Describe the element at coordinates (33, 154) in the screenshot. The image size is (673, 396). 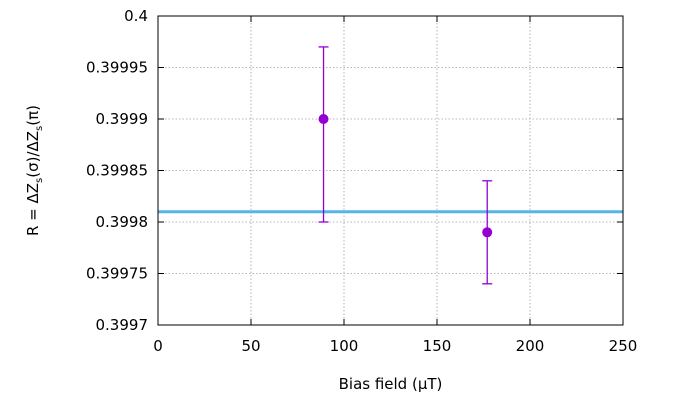
I see `y-axis-title-mid: (σ)/ΔZ` at that location.